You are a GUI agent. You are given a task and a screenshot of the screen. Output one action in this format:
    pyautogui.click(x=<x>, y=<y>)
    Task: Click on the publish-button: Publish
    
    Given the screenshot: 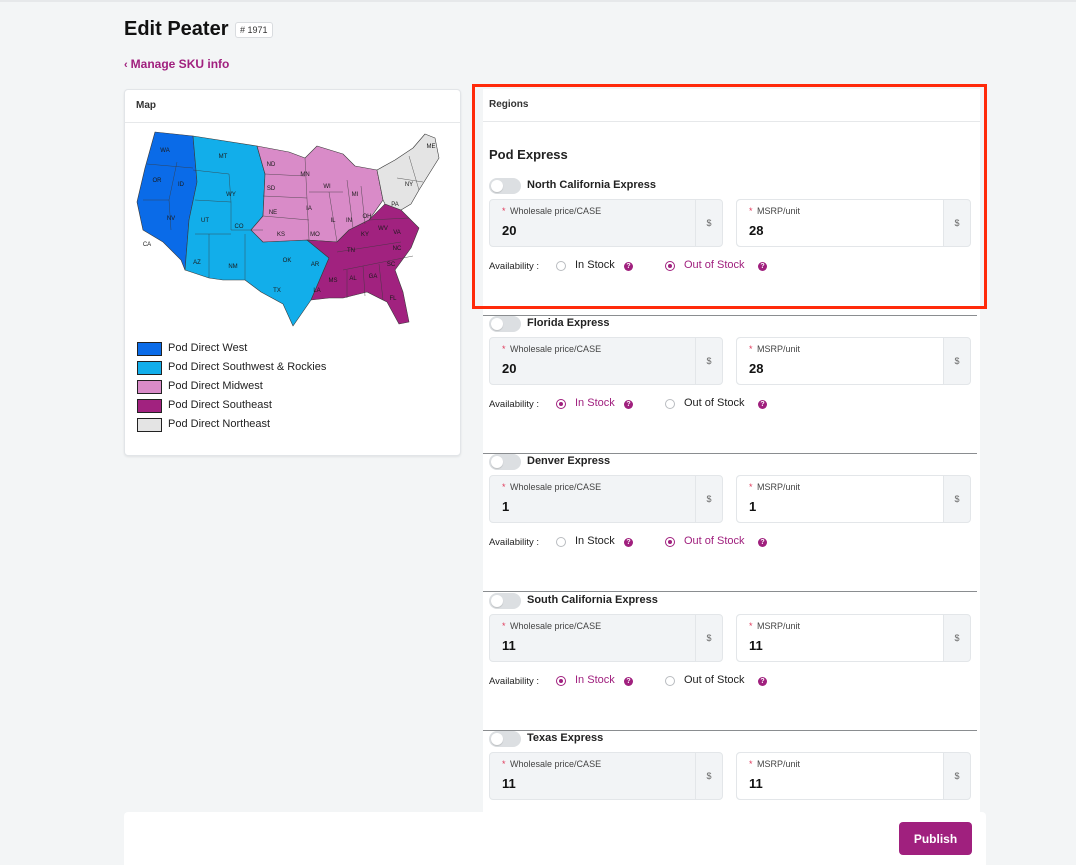 What is the action you would take?
    pyautogui.click(x=935, y=838)
    